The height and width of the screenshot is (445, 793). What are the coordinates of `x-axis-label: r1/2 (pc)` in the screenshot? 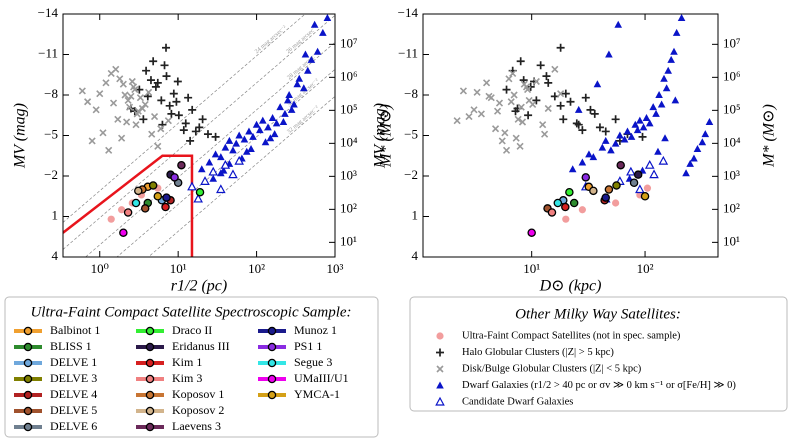 It's located at (199, 286).